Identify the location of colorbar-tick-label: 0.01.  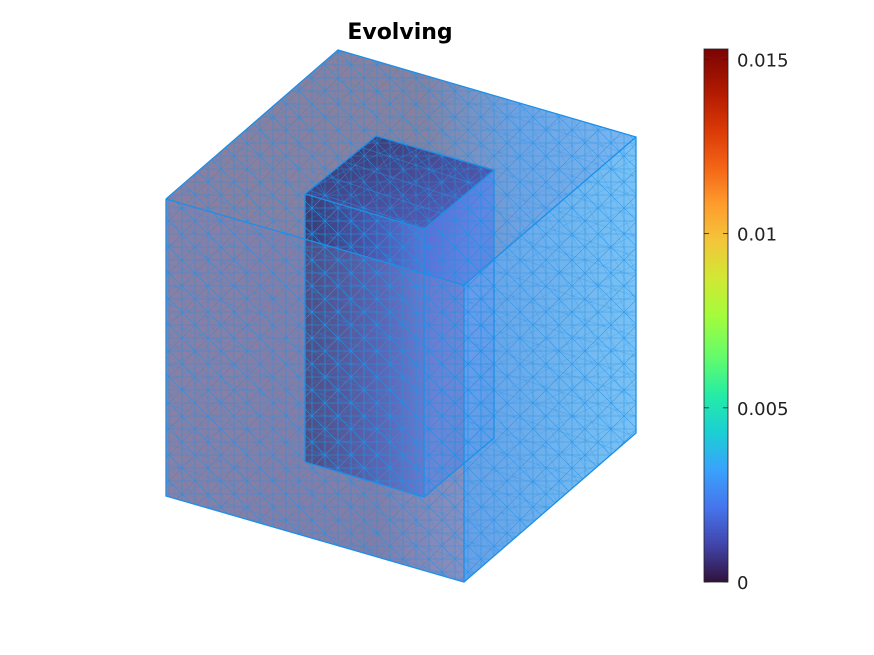
(757, 235).